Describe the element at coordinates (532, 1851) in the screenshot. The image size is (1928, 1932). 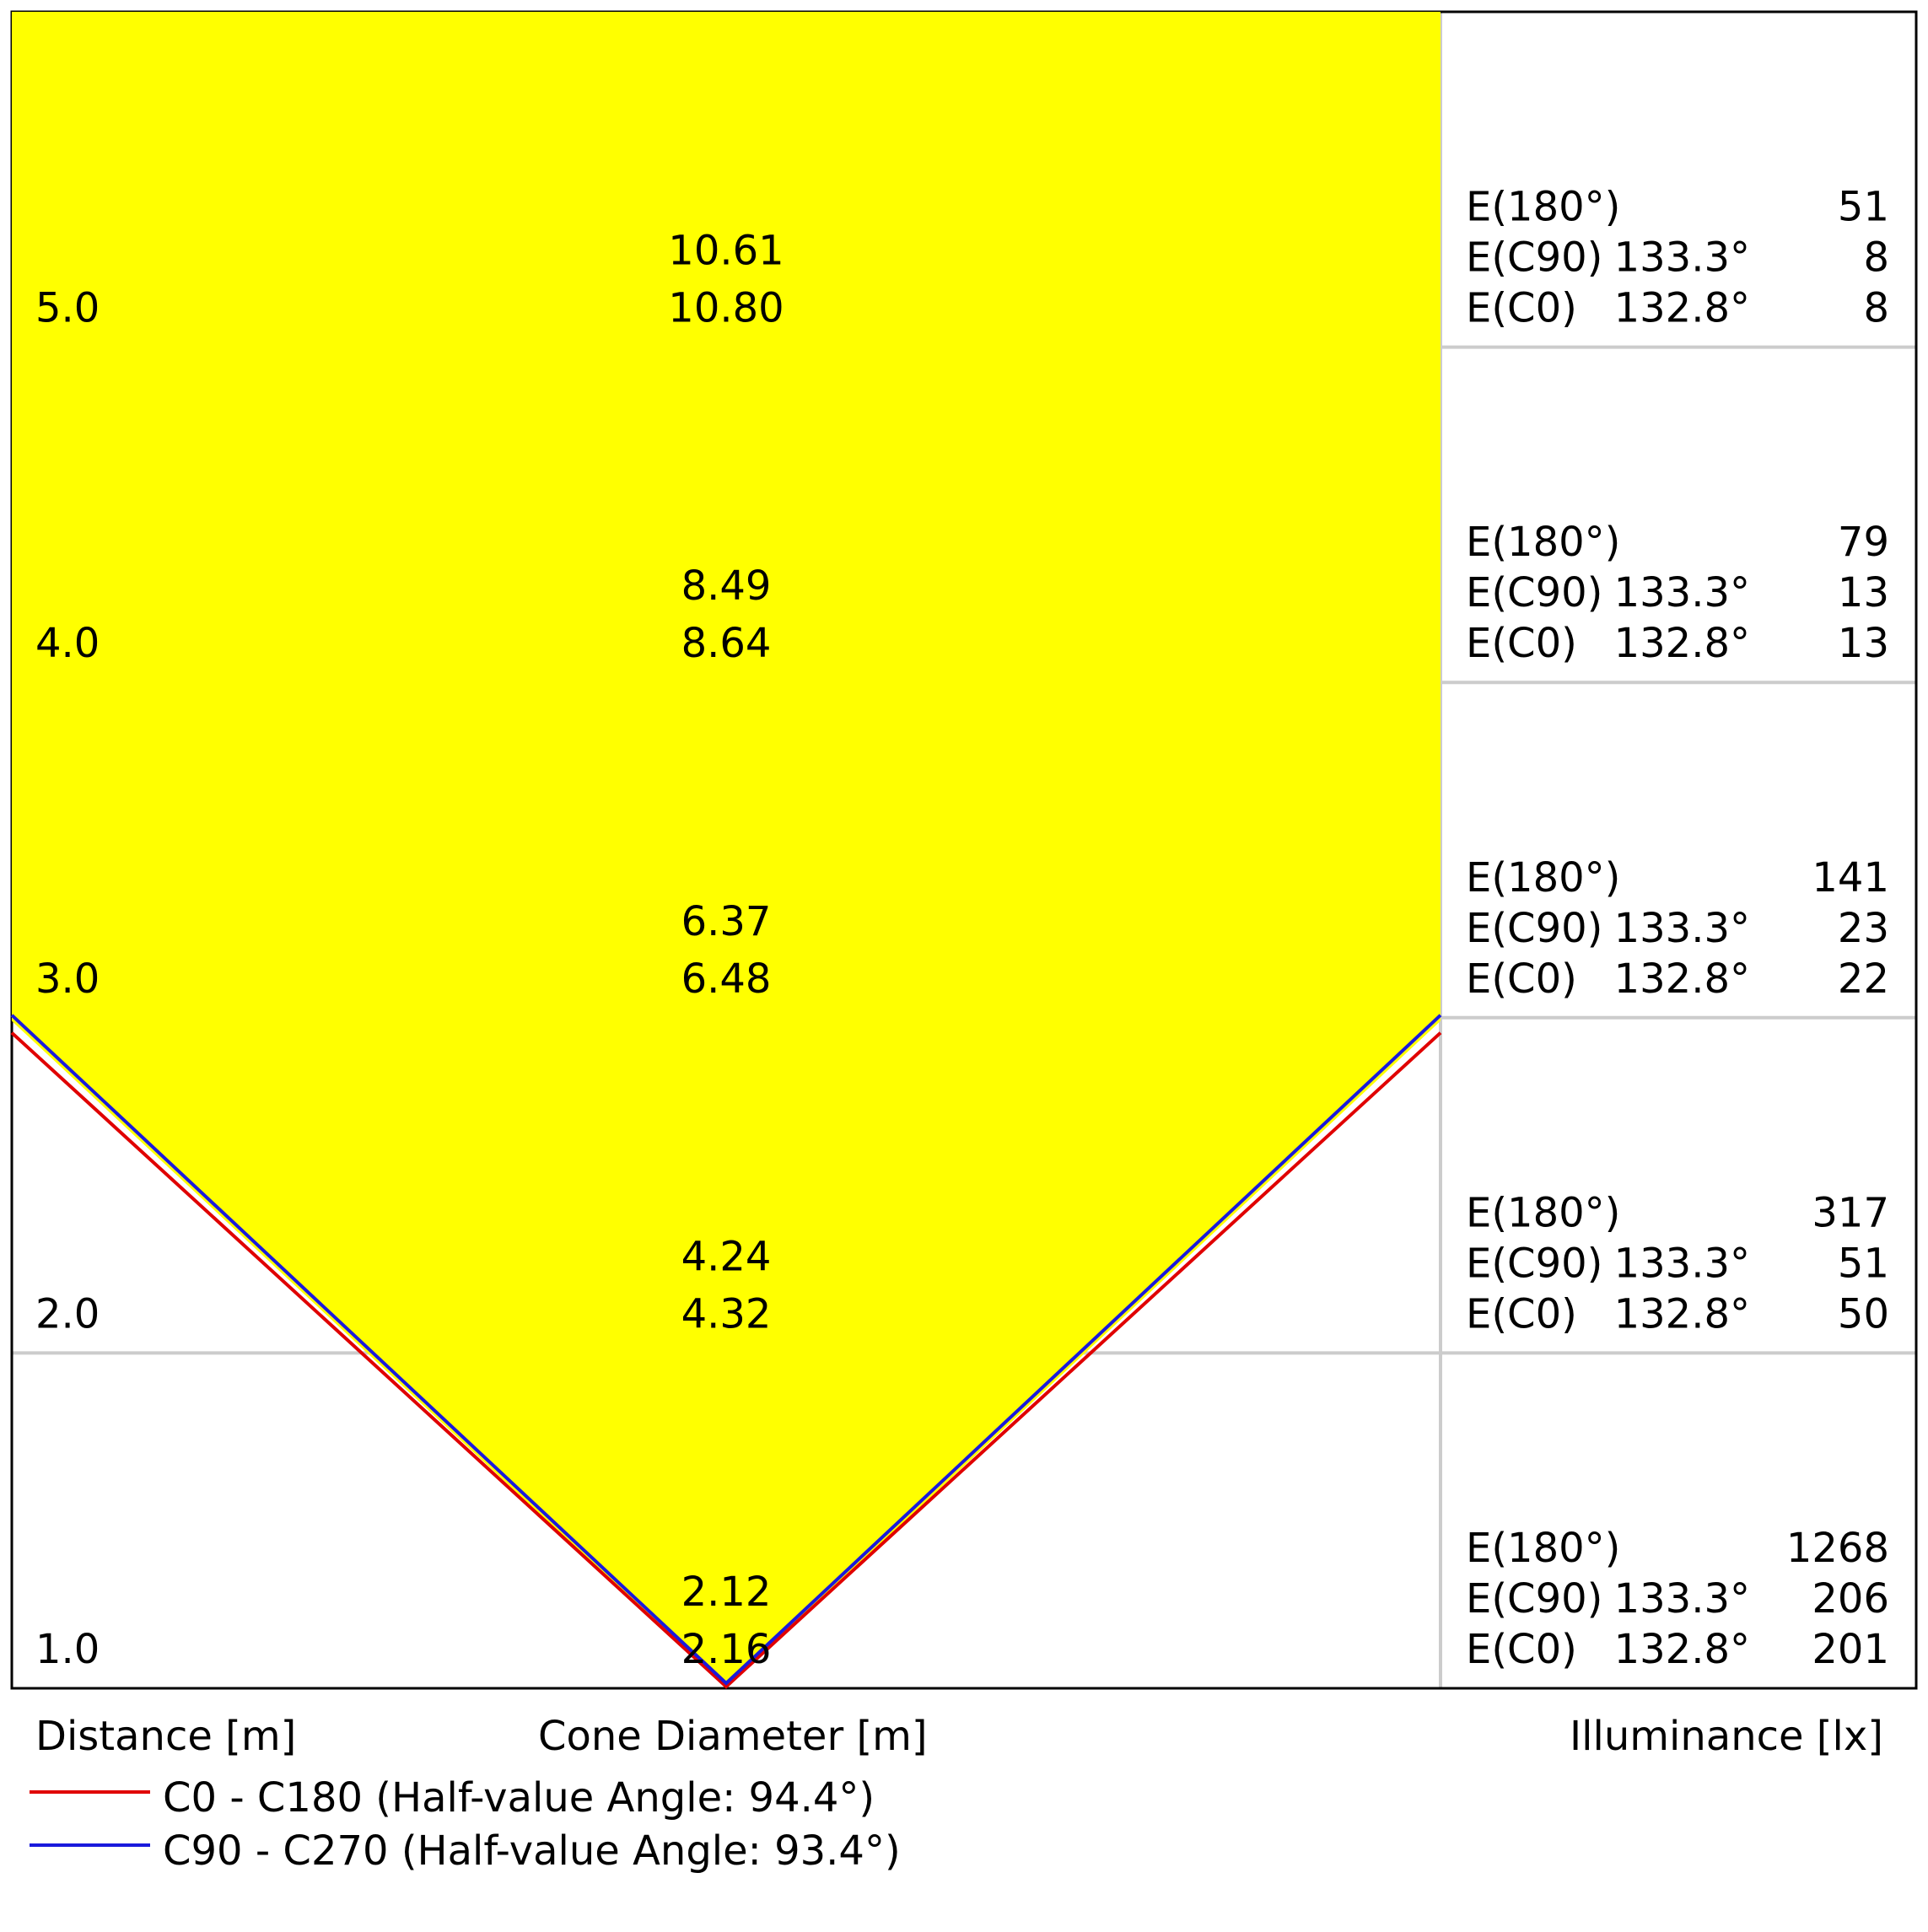
I see `legend-c90-label: C90 - C270 (Half-value Angle: 93.4°)` at that location.